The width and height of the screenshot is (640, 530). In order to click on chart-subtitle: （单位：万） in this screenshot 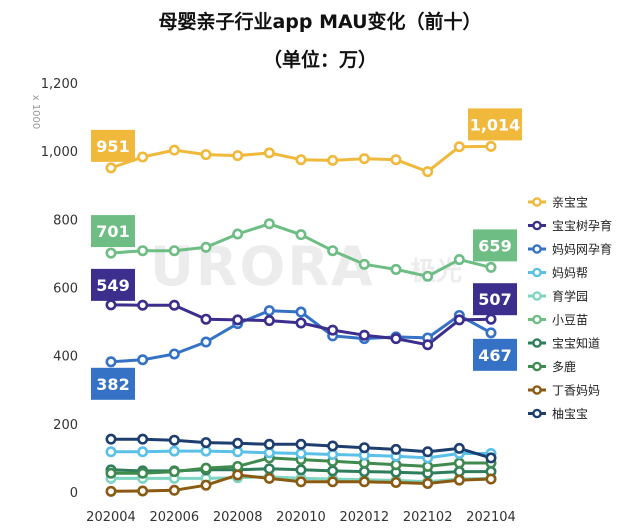, I will do `click(320, 59)`.